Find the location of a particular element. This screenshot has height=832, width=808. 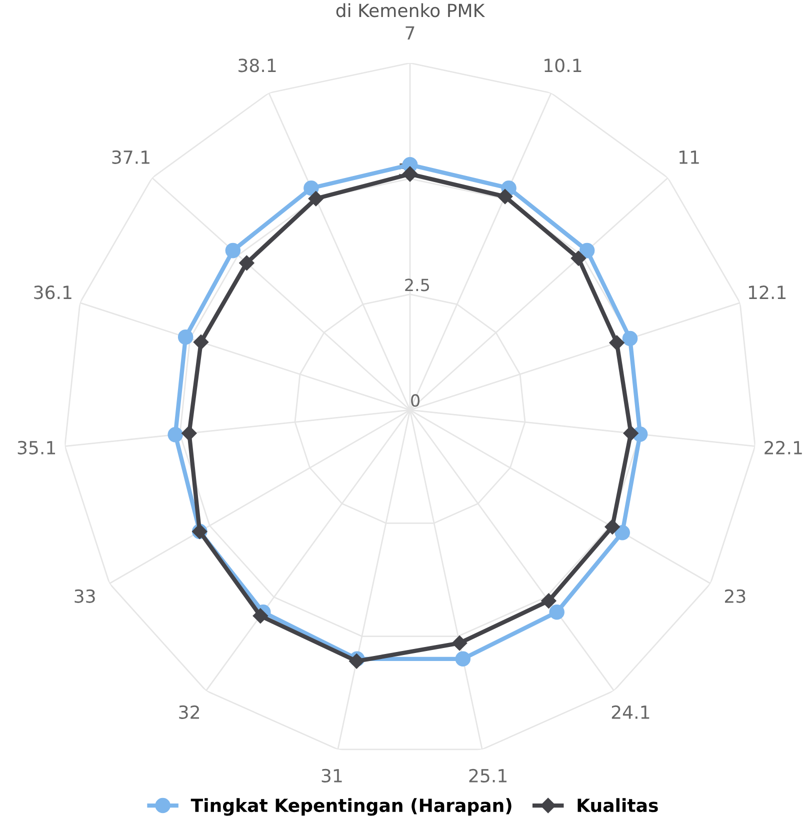

spoke-label: 10.1 is located at coordinates (563, 65).